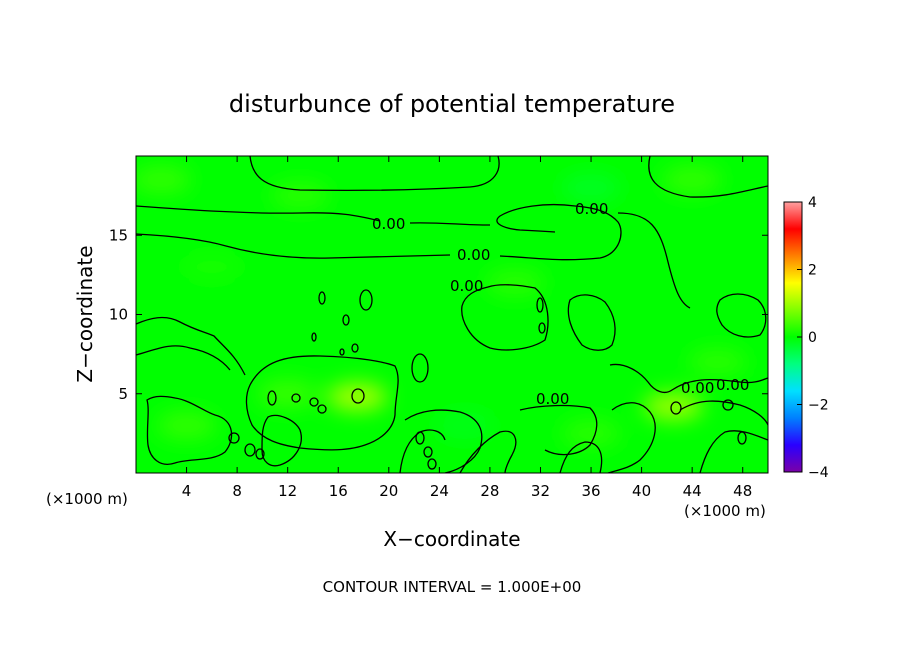  Describe the element at coordinates (451, 539) in the screenshot. I see `x-axis-label: X−coordinate` at that location.